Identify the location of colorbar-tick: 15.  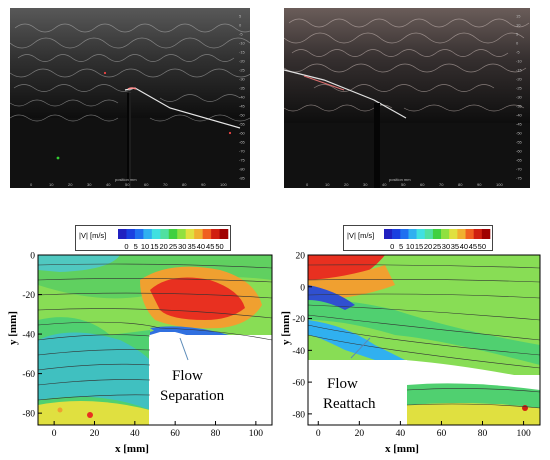
(419, 246).